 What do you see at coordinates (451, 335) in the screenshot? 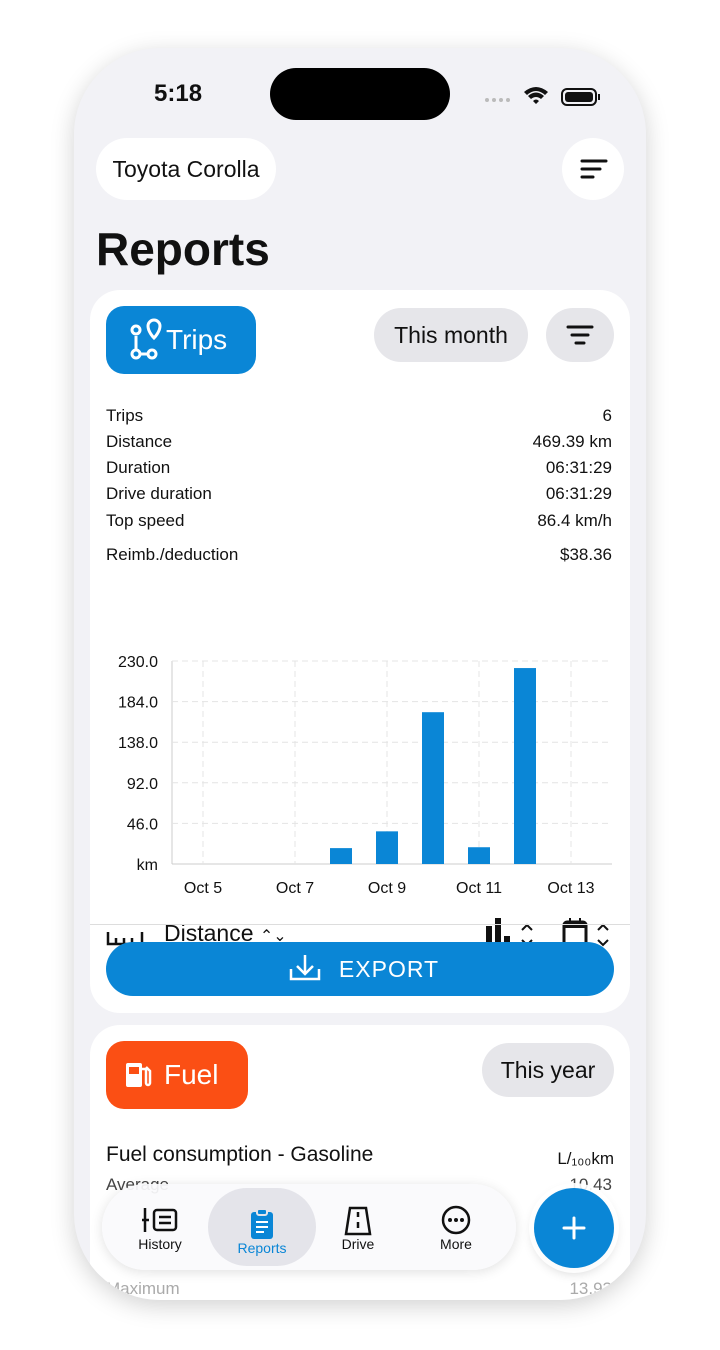
I see `period-button: This month` at bounding box center [451, 335].